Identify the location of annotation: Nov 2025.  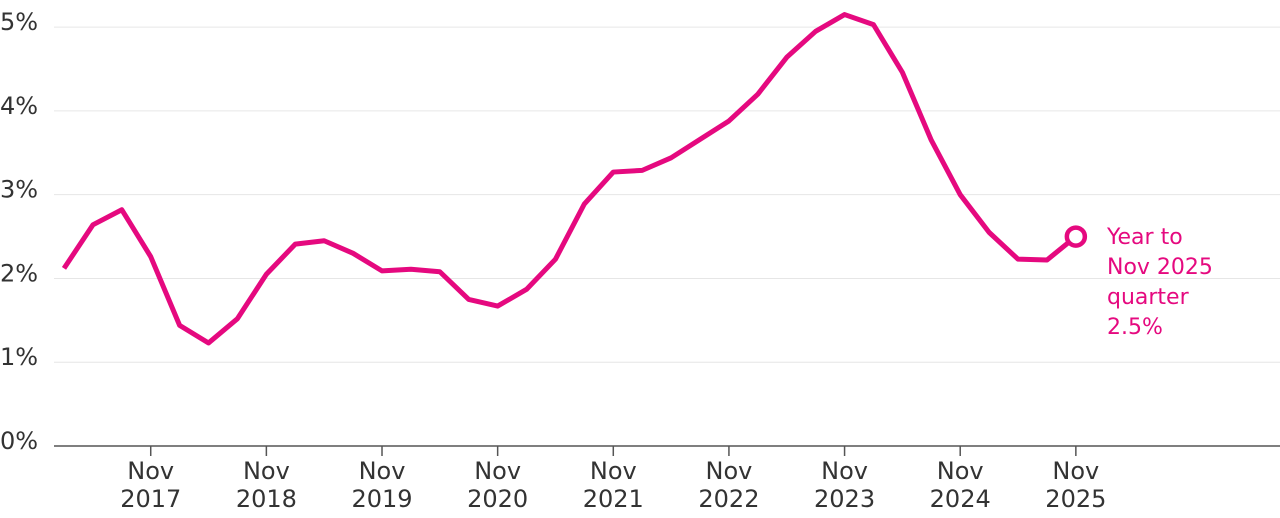
(1160, 267).